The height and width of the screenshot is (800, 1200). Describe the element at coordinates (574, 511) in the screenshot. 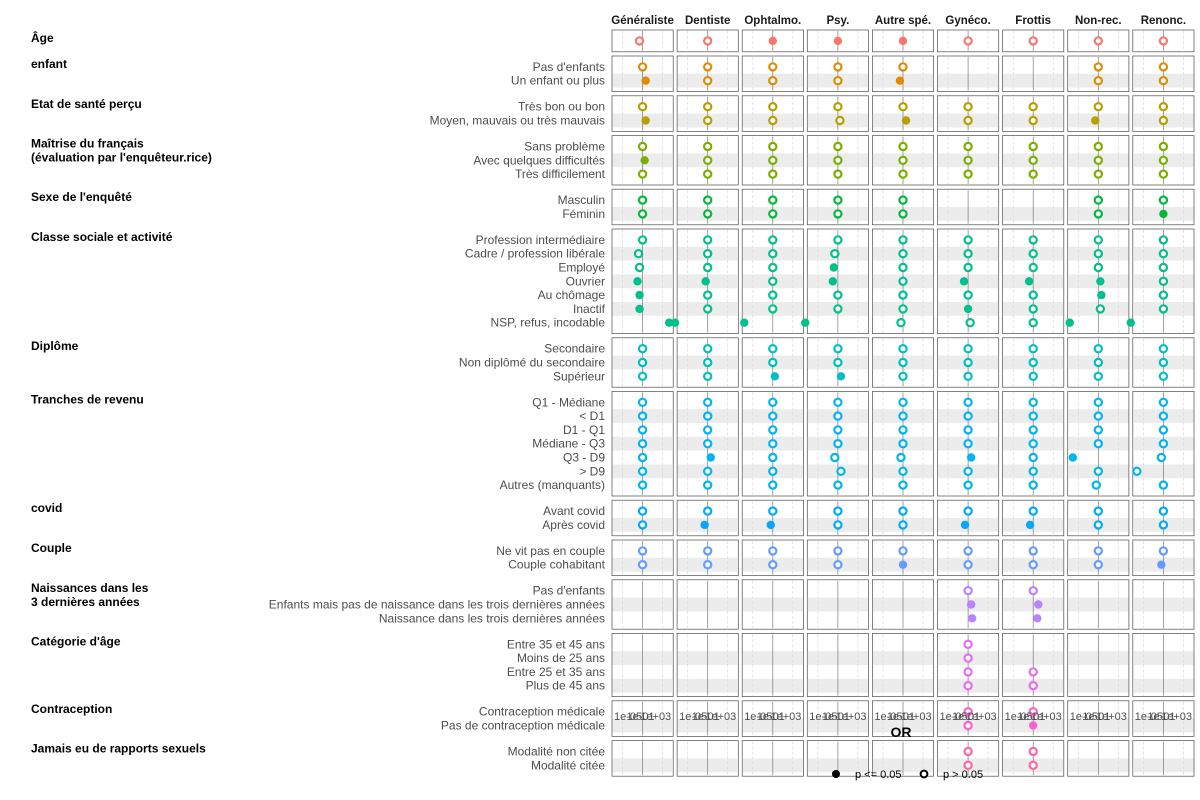

I see `category-label: Avant covid` at that location.